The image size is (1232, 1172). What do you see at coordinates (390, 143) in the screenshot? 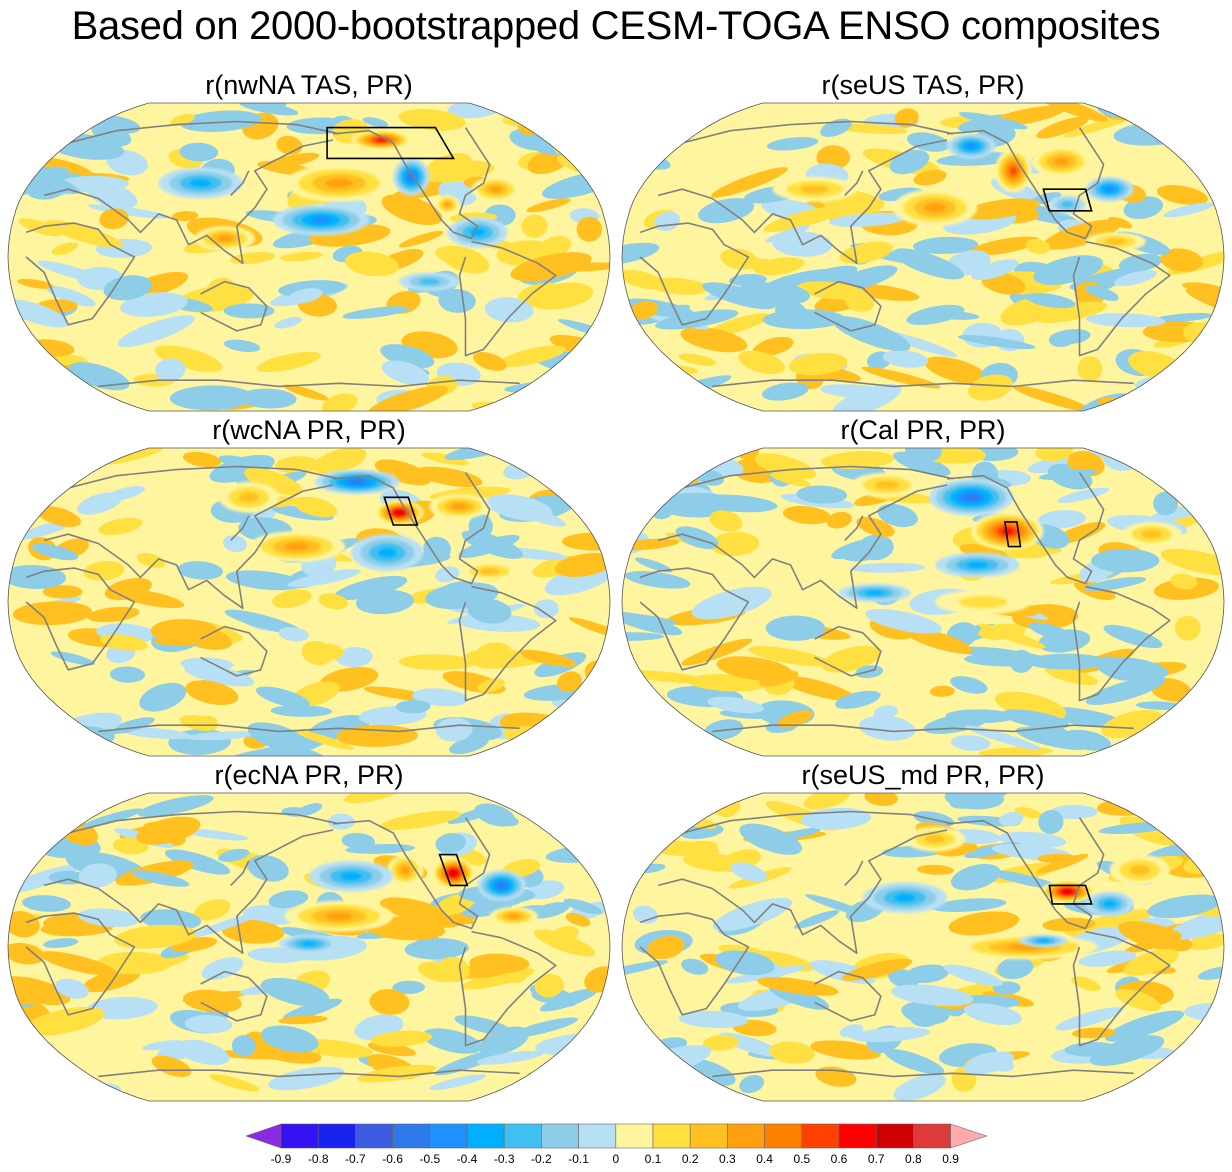
I see `region-box` at bounding box center [390, 143].